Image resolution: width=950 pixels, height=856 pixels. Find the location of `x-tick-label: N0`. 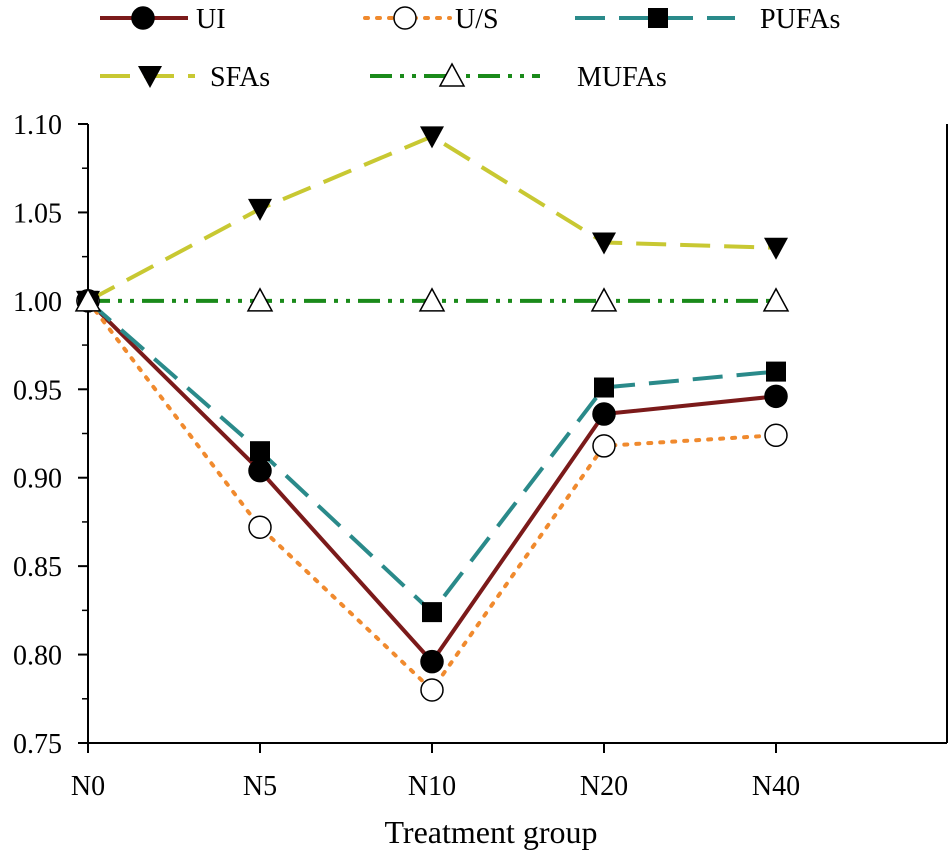

x-tick-label: N0 is located at coordinates (88, 786).